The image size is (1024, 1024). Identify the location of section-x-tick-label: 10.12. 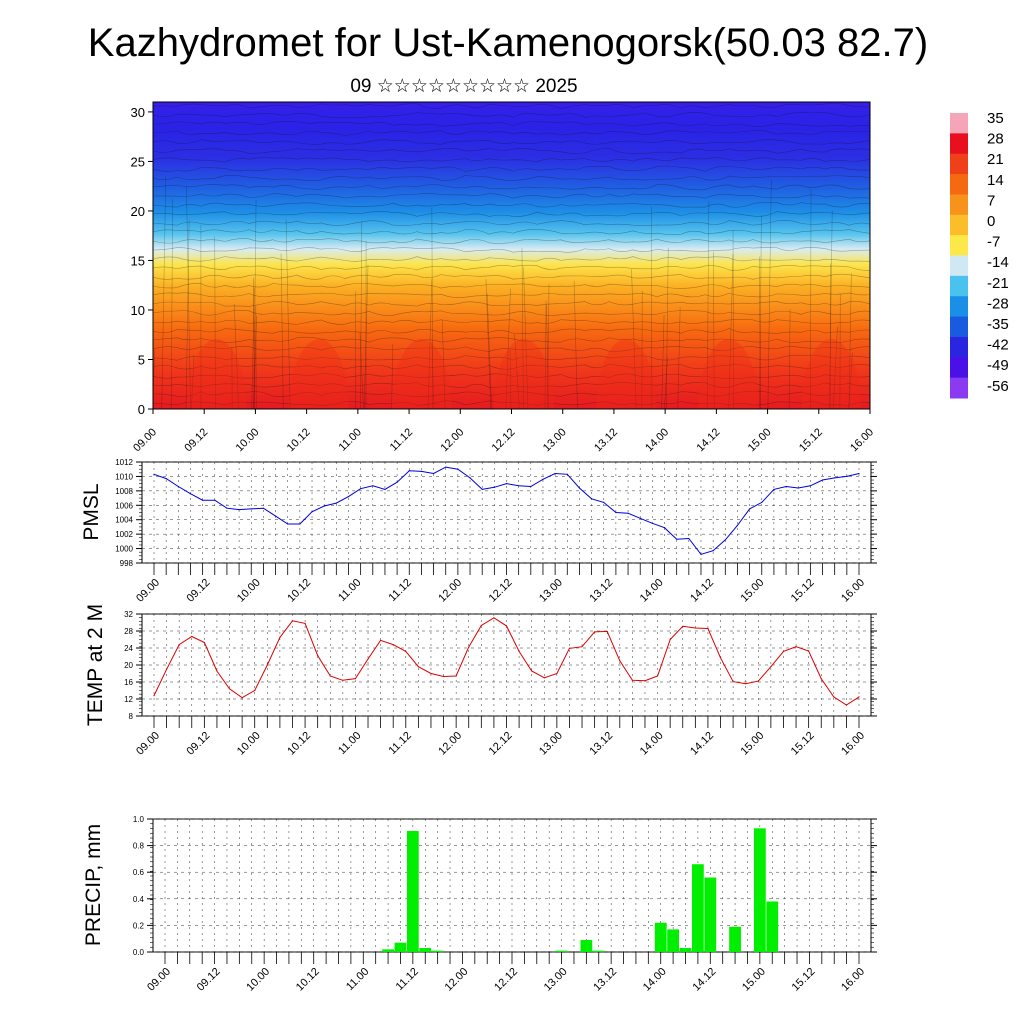
(299, 440).